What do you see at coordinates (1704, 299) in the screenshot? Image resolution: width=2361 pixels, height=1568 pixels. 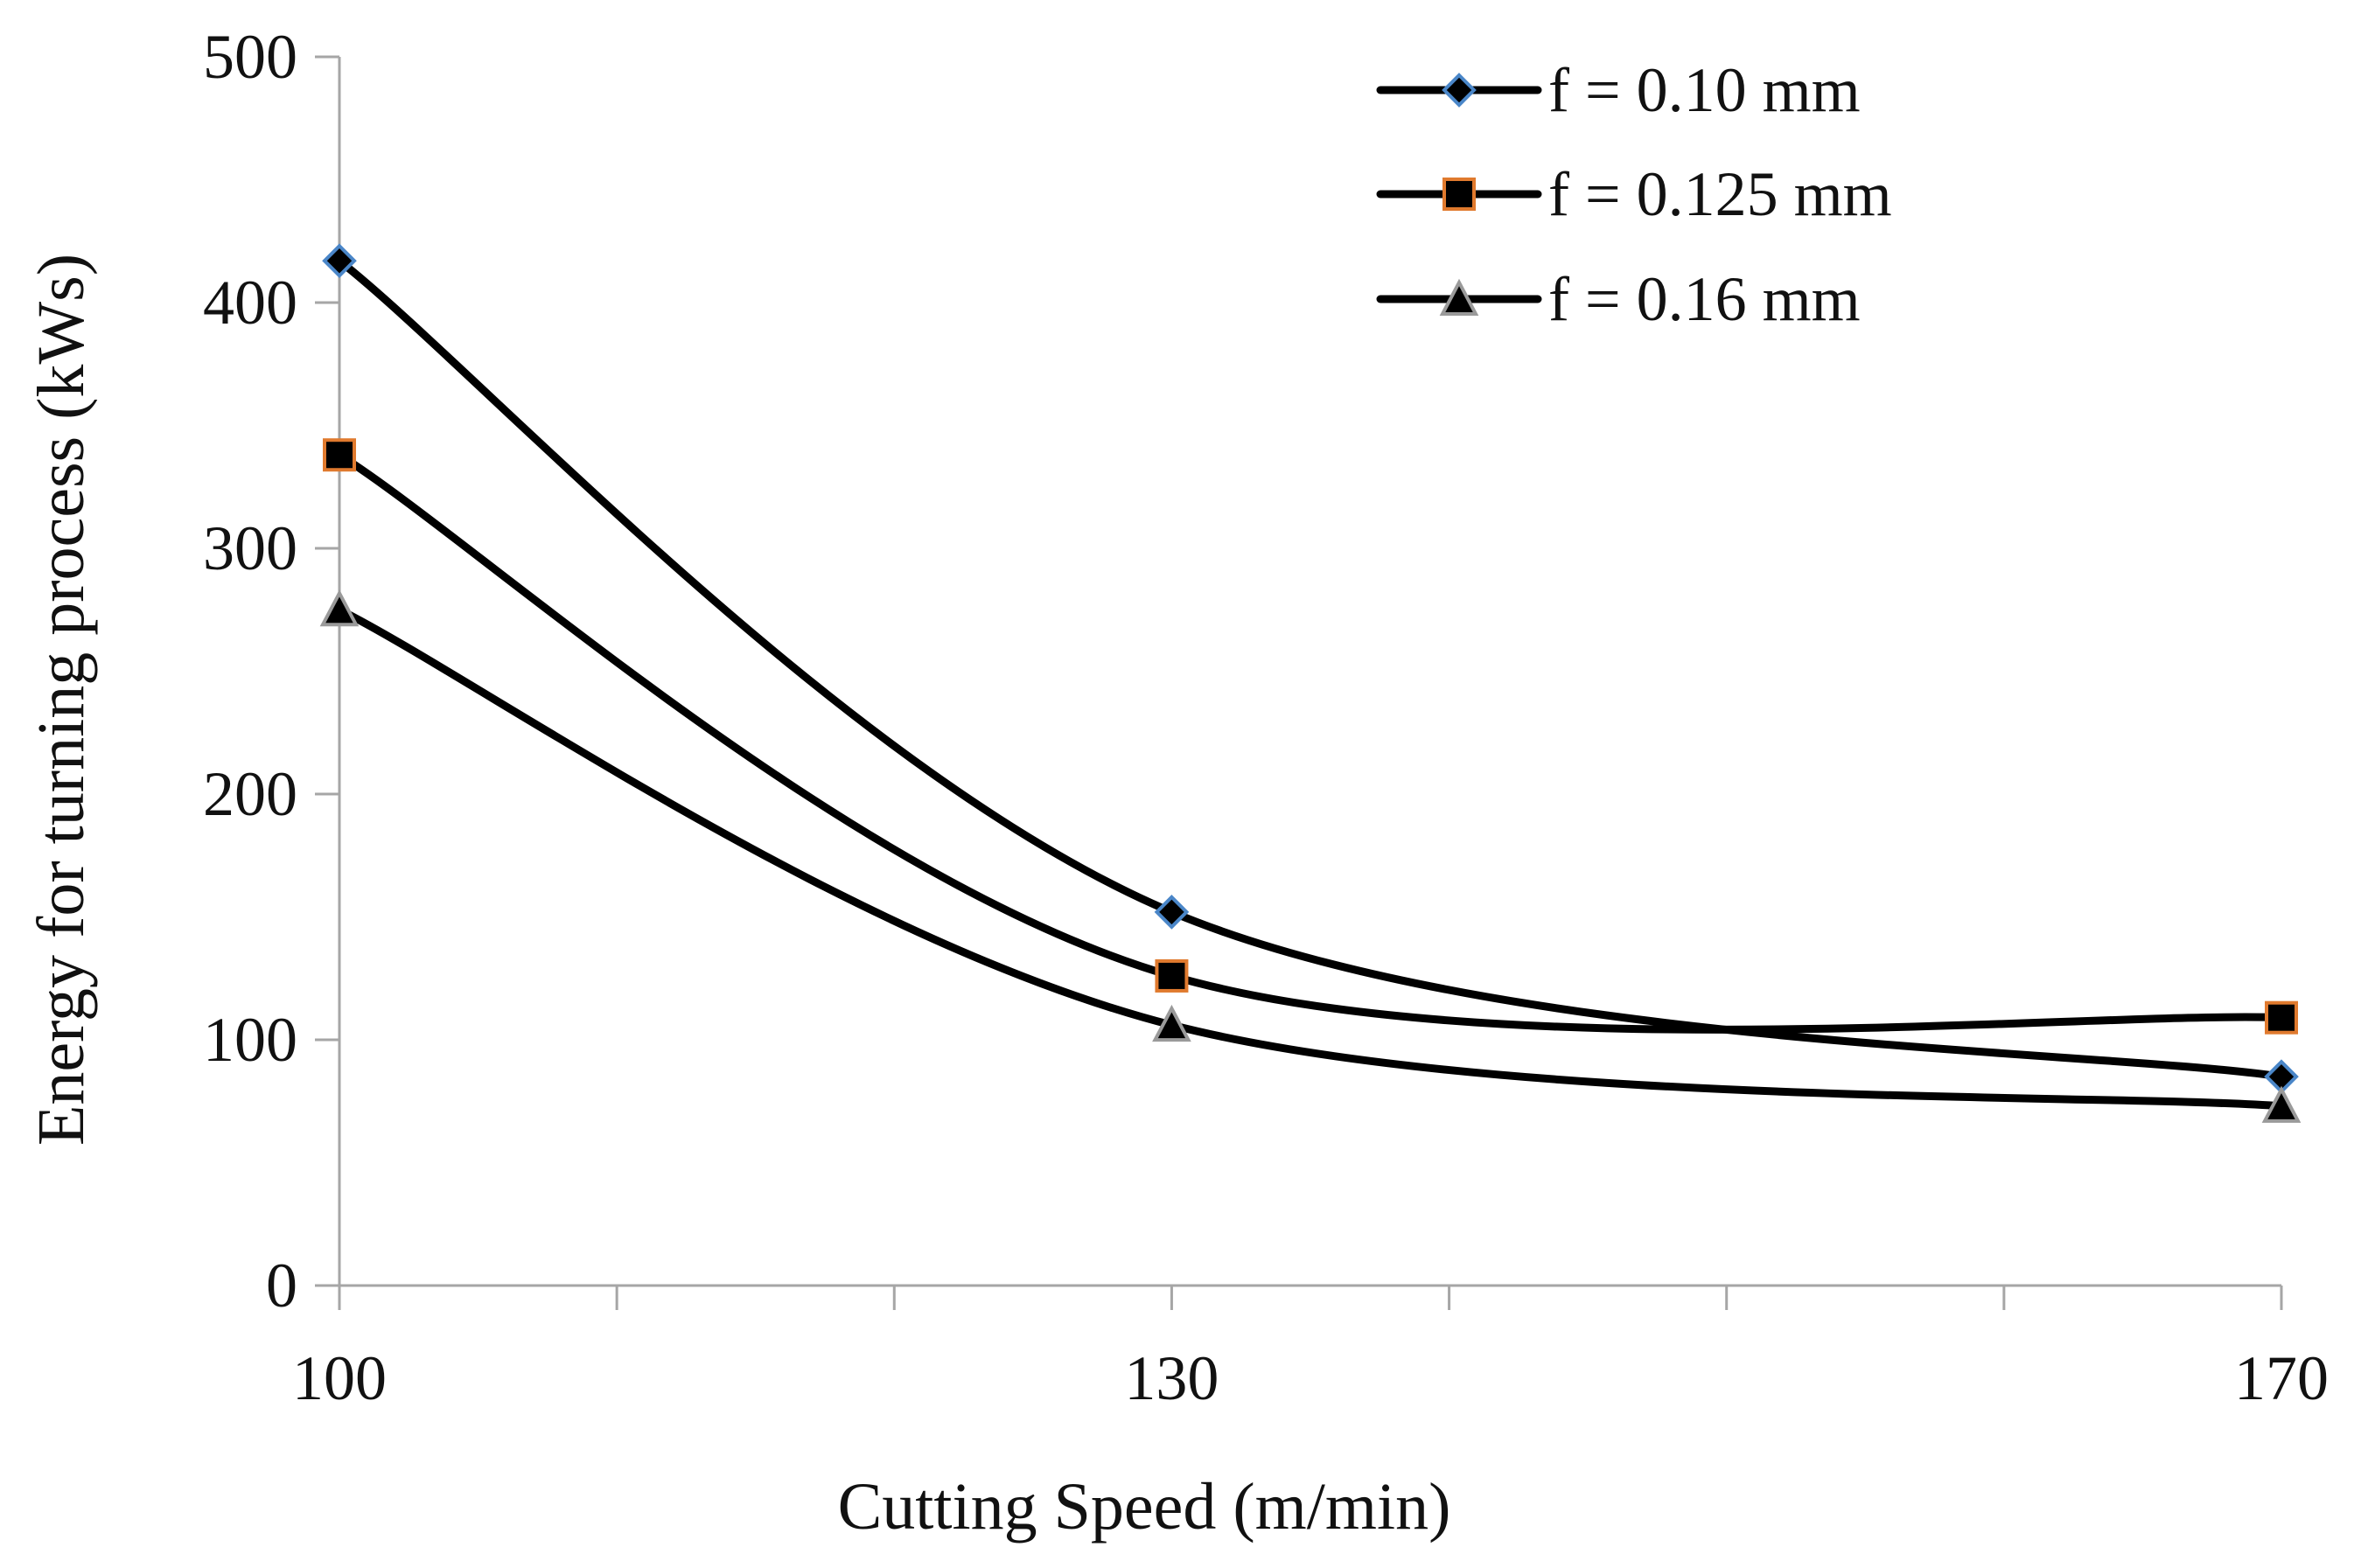 I see `legend-label: f = 0.16 mm` at bounding box center [1704, 299].